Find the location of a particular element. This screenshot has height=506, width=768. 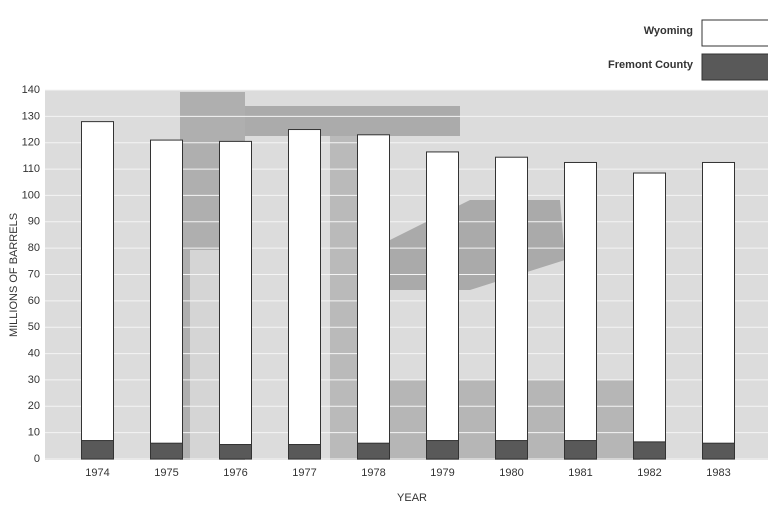

legend-label: Wyoming is located at coordinates (668, 31).